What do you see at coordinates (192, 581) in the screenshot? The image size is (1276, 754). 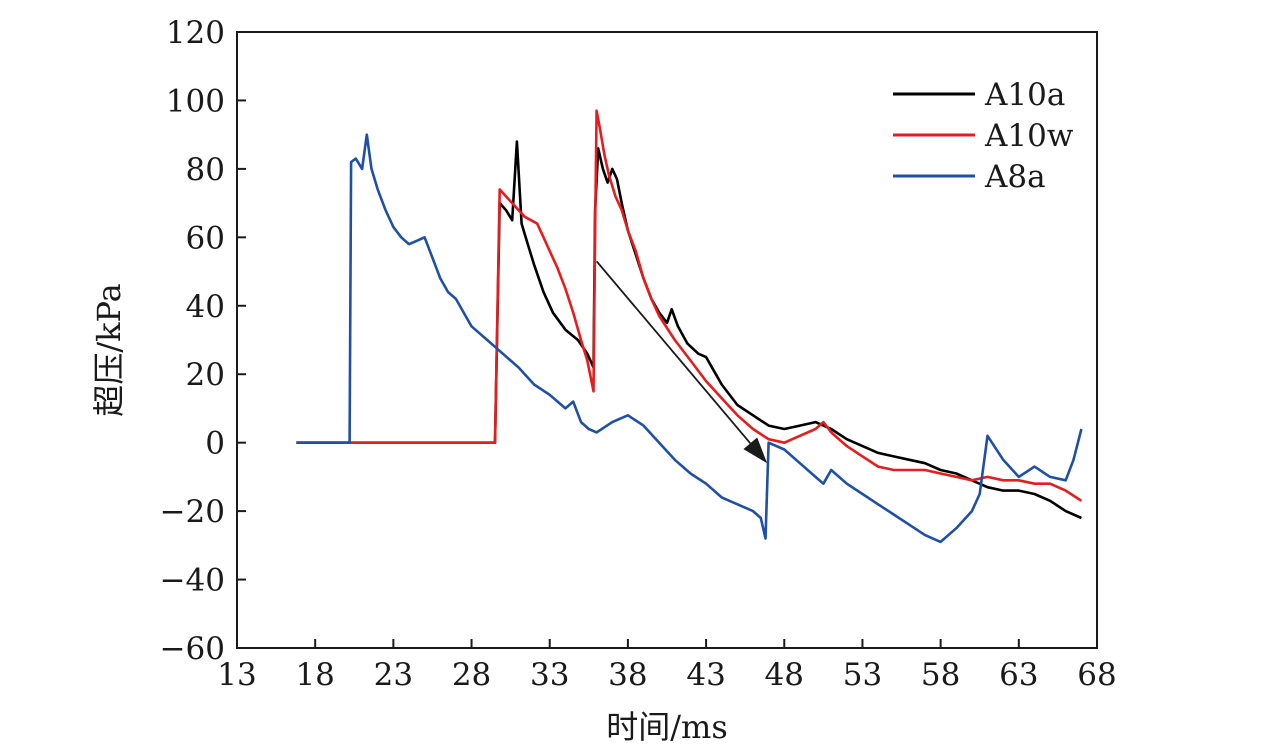 I see `y-tick-label: −40` at bounding box center [192, 581].